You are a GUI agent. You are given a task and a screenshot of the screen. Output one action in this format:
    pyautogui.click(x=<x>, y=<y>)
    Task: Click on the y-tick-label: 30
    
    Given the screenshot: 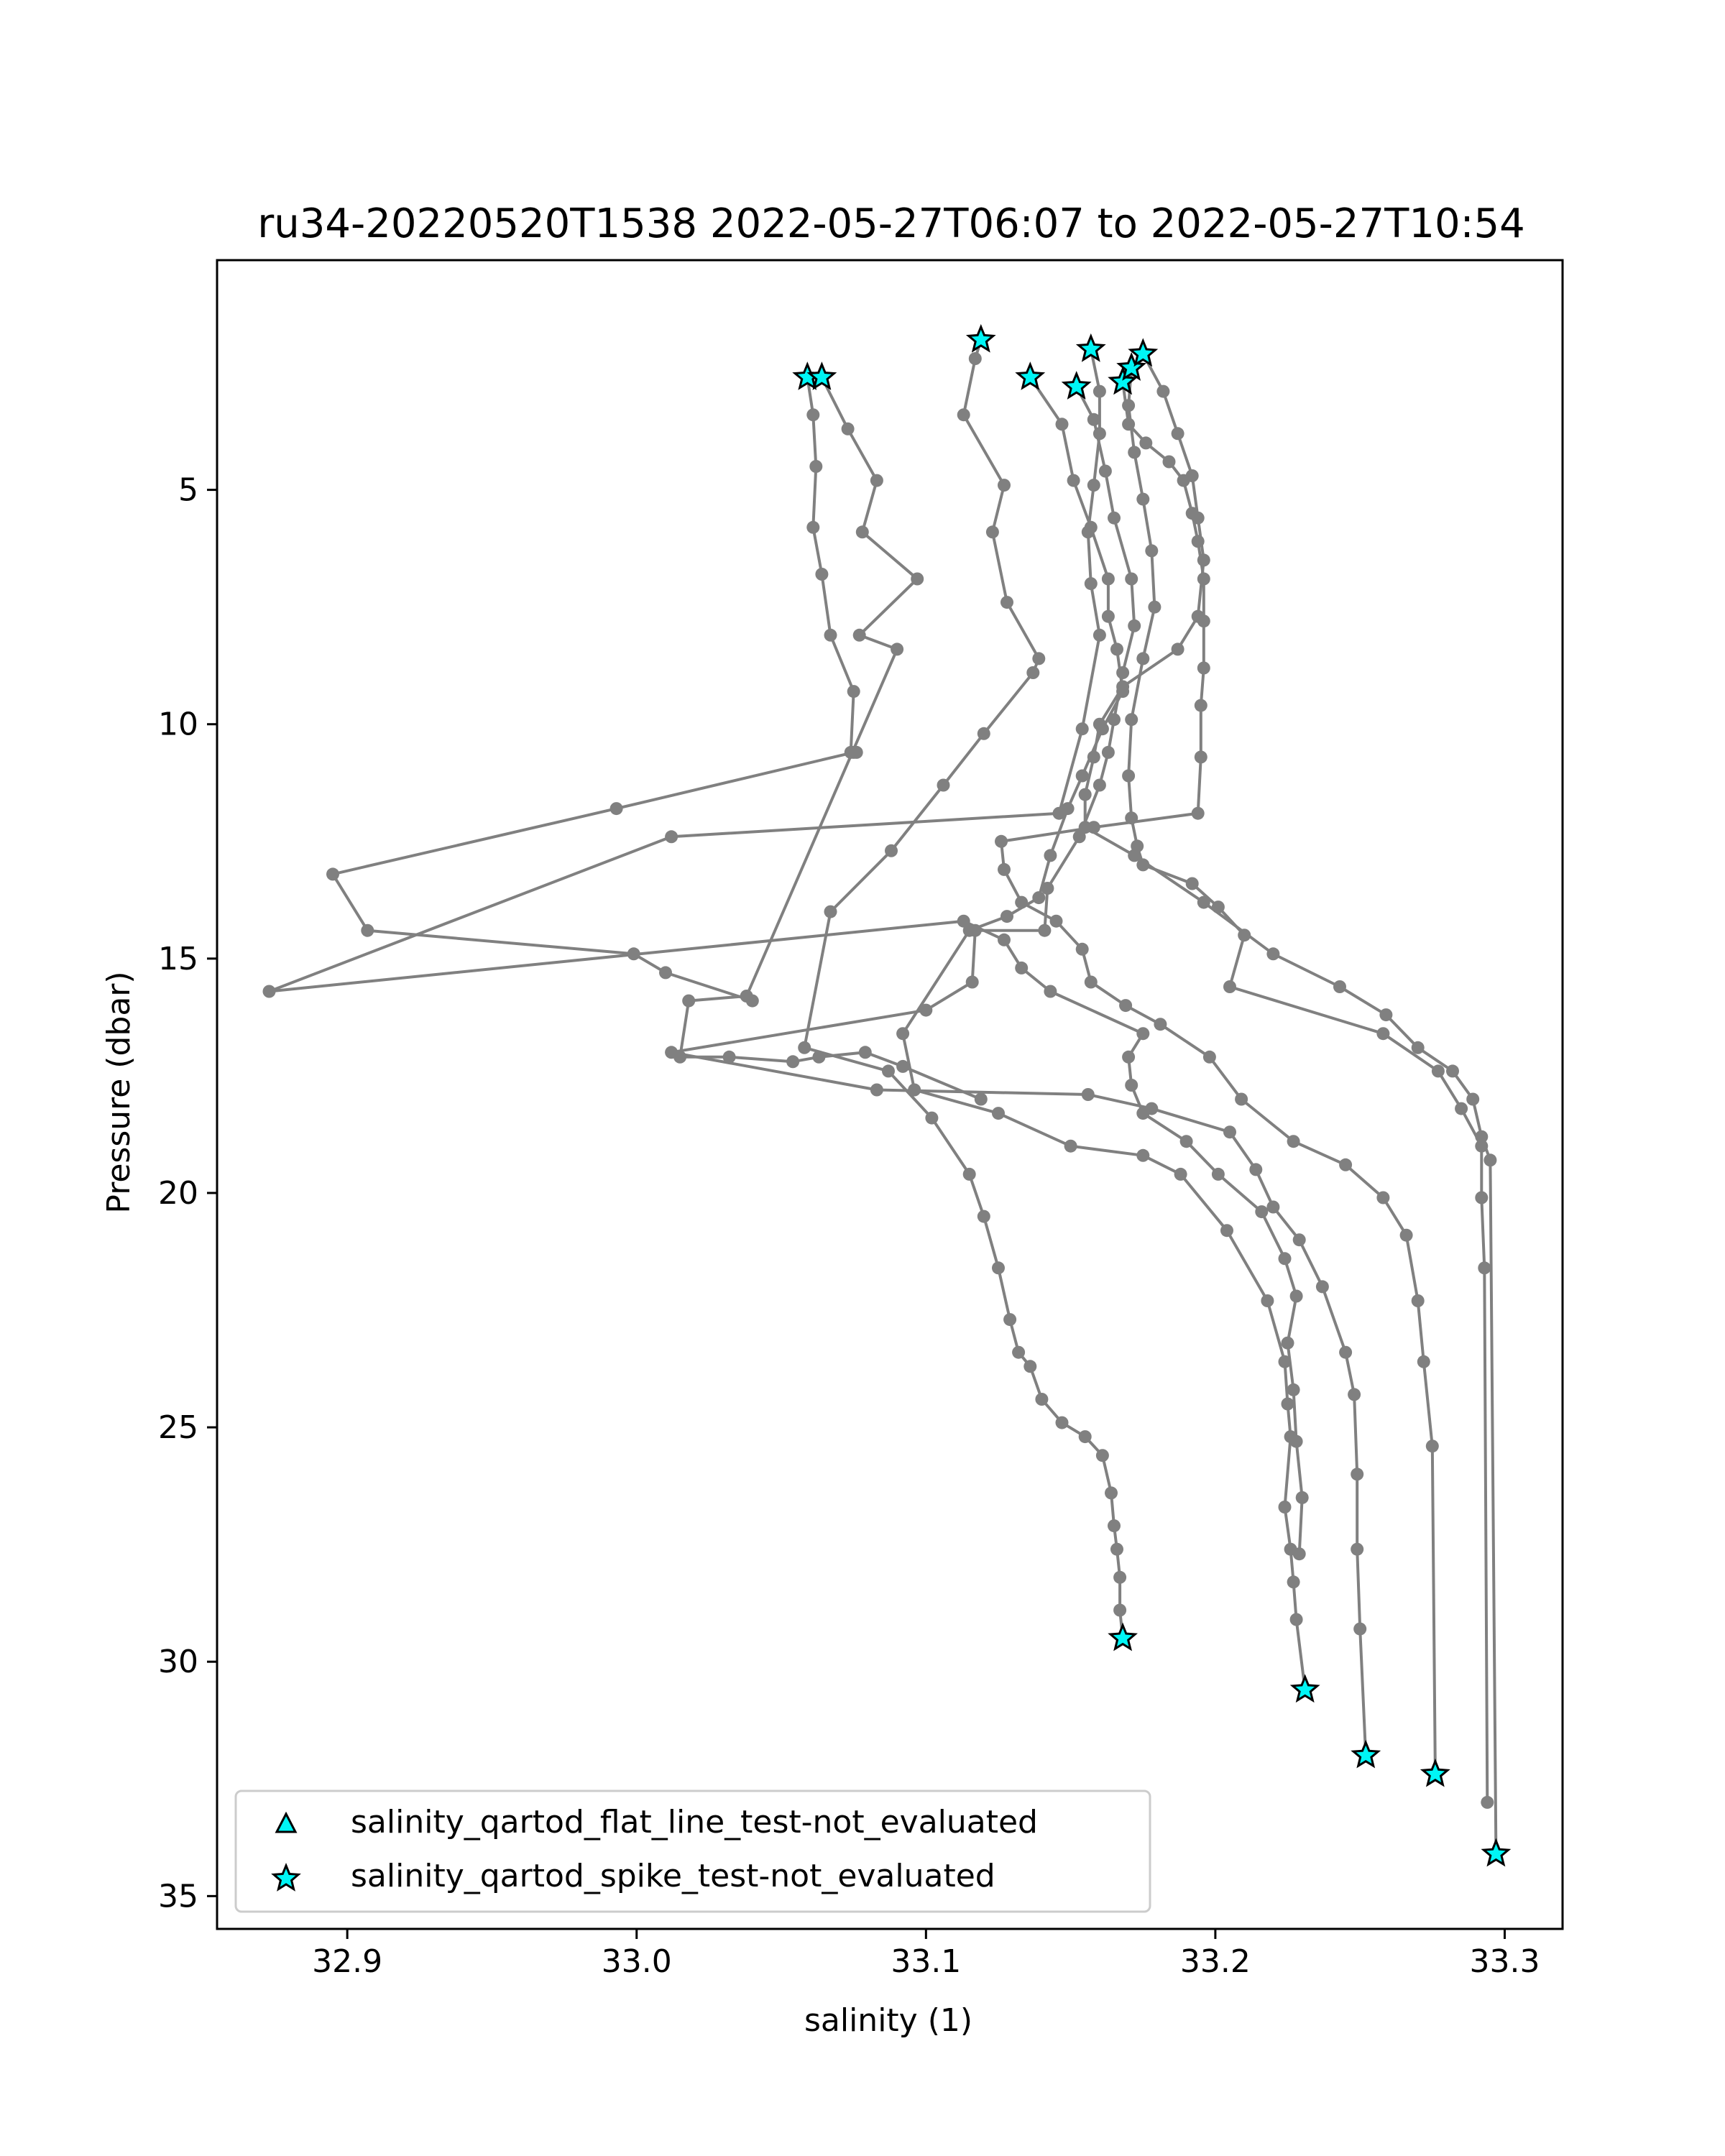 What is the action you would take?
    pyautogui.click(x=178, y=1662)
    